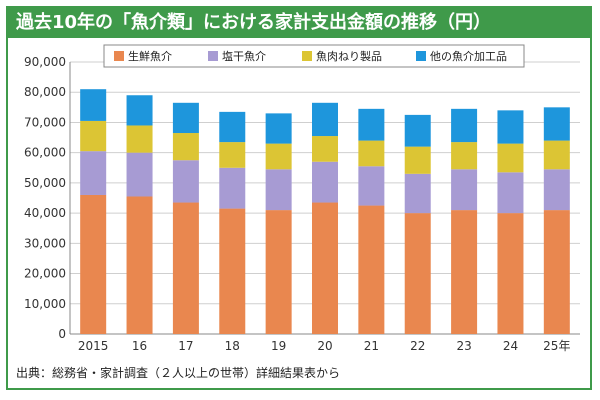  Describe the element at coordinates (45, 213) in the screenshot. I see `y-tick-label: 40,000` at that location.